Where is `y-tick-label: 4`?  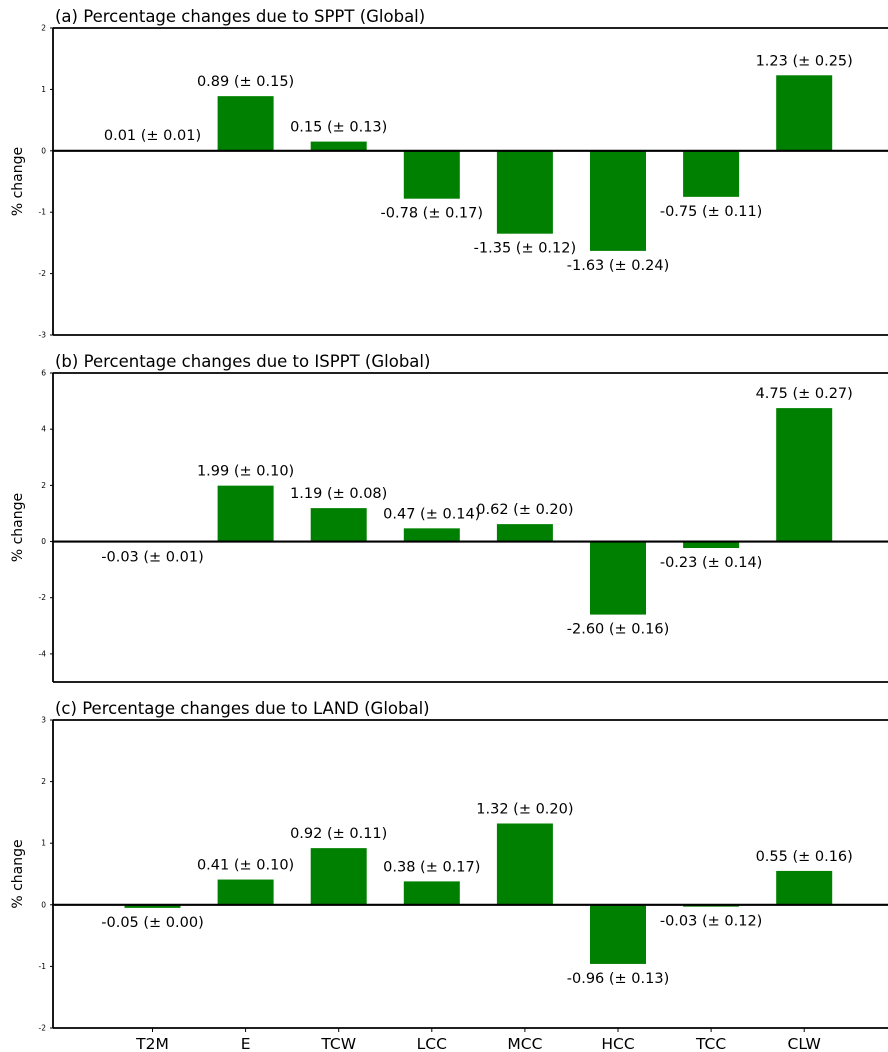
y-tick-label: 4 is located at coordinates (43, 429).